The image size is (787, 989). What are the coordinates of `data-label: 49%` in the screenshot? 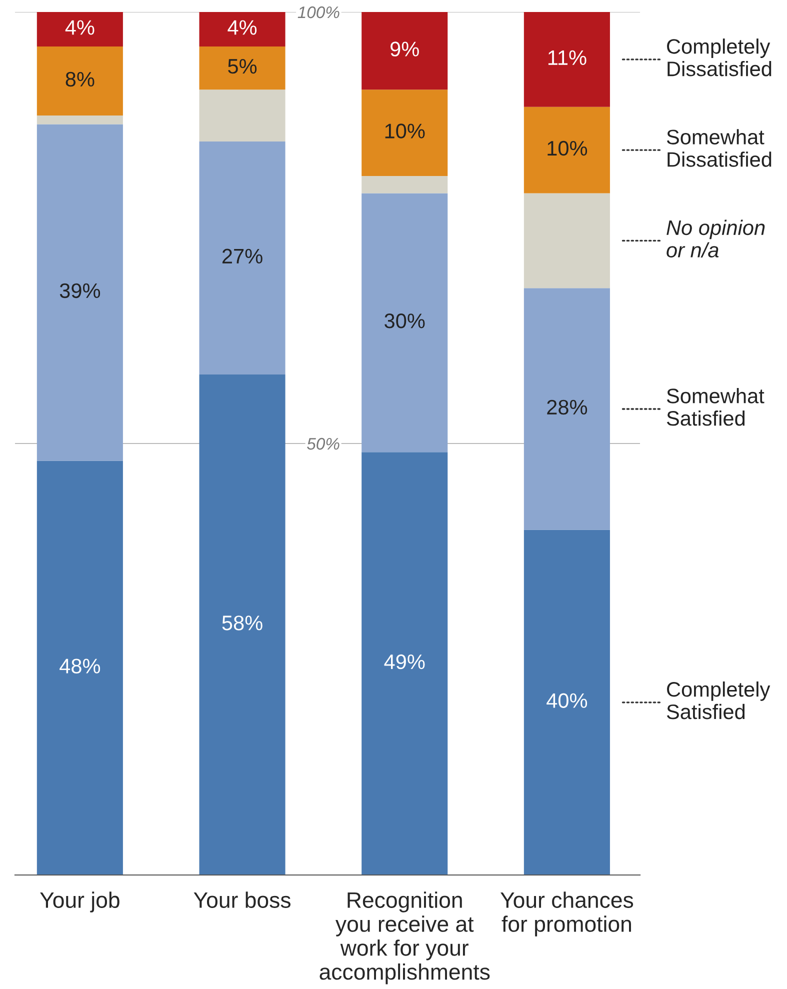 It's located at (404, 662).